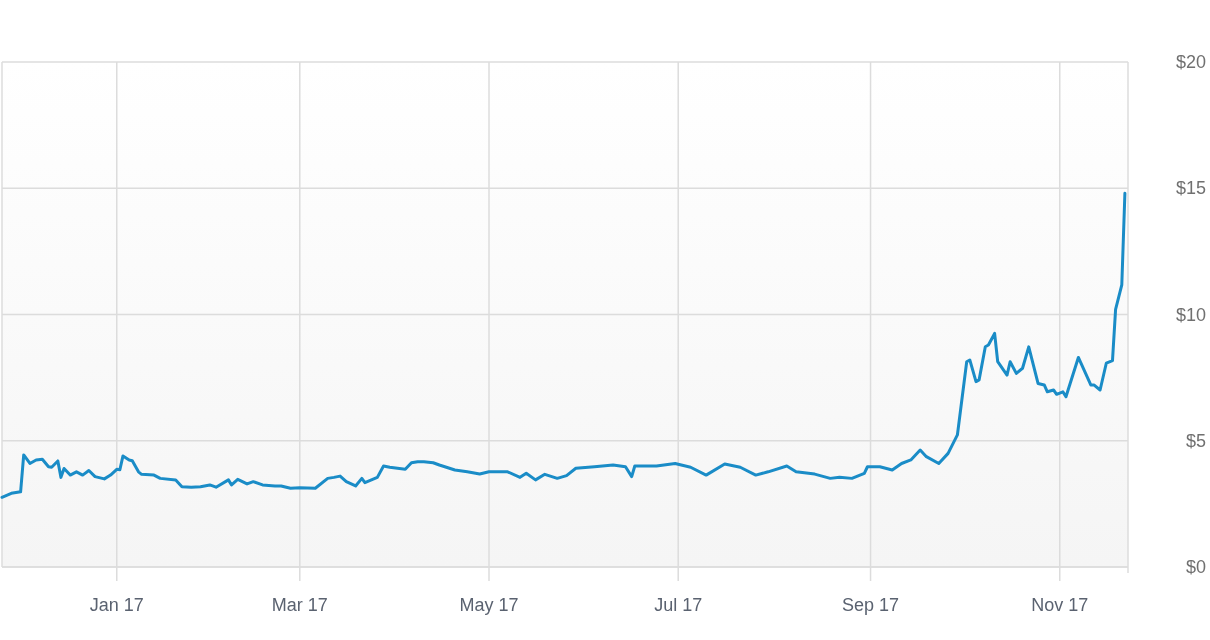 This screenshot has width=1210, height=640. Describe the element at coordinates (678, 605) in the screenshot. I see `x-tick-label: Jul 17` at that location.